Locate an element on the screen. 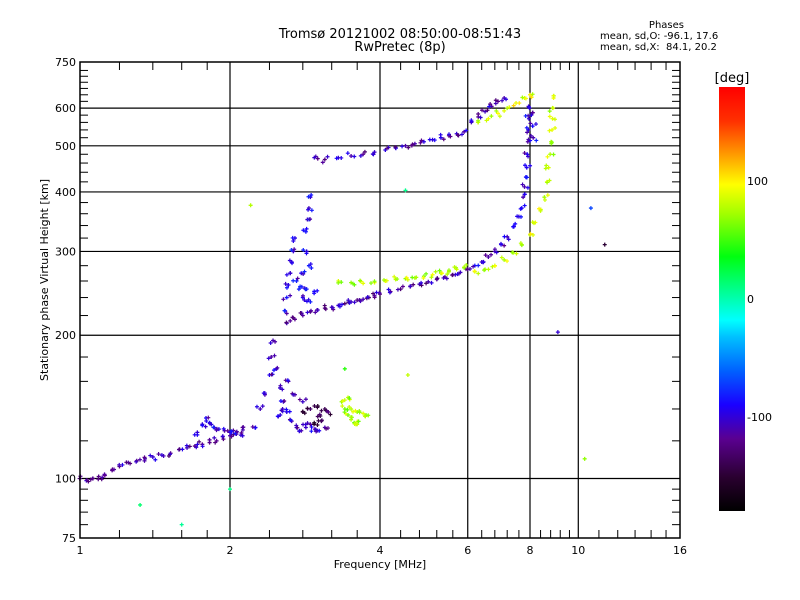 The image size is (800, 600). colorbar-tick-label: 100 is located at coordinates (757, 181).